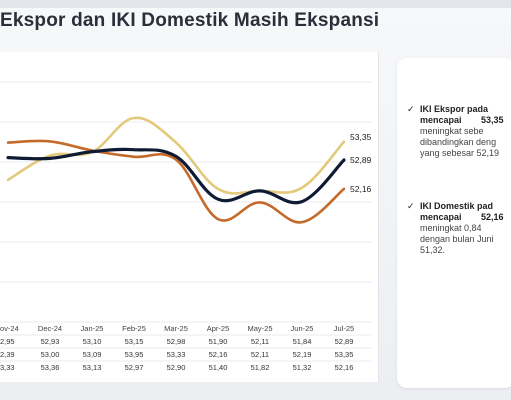 The width and height of the screenshot is (511, 400). I want to click on end-label: 52,16, so click(361, 189).